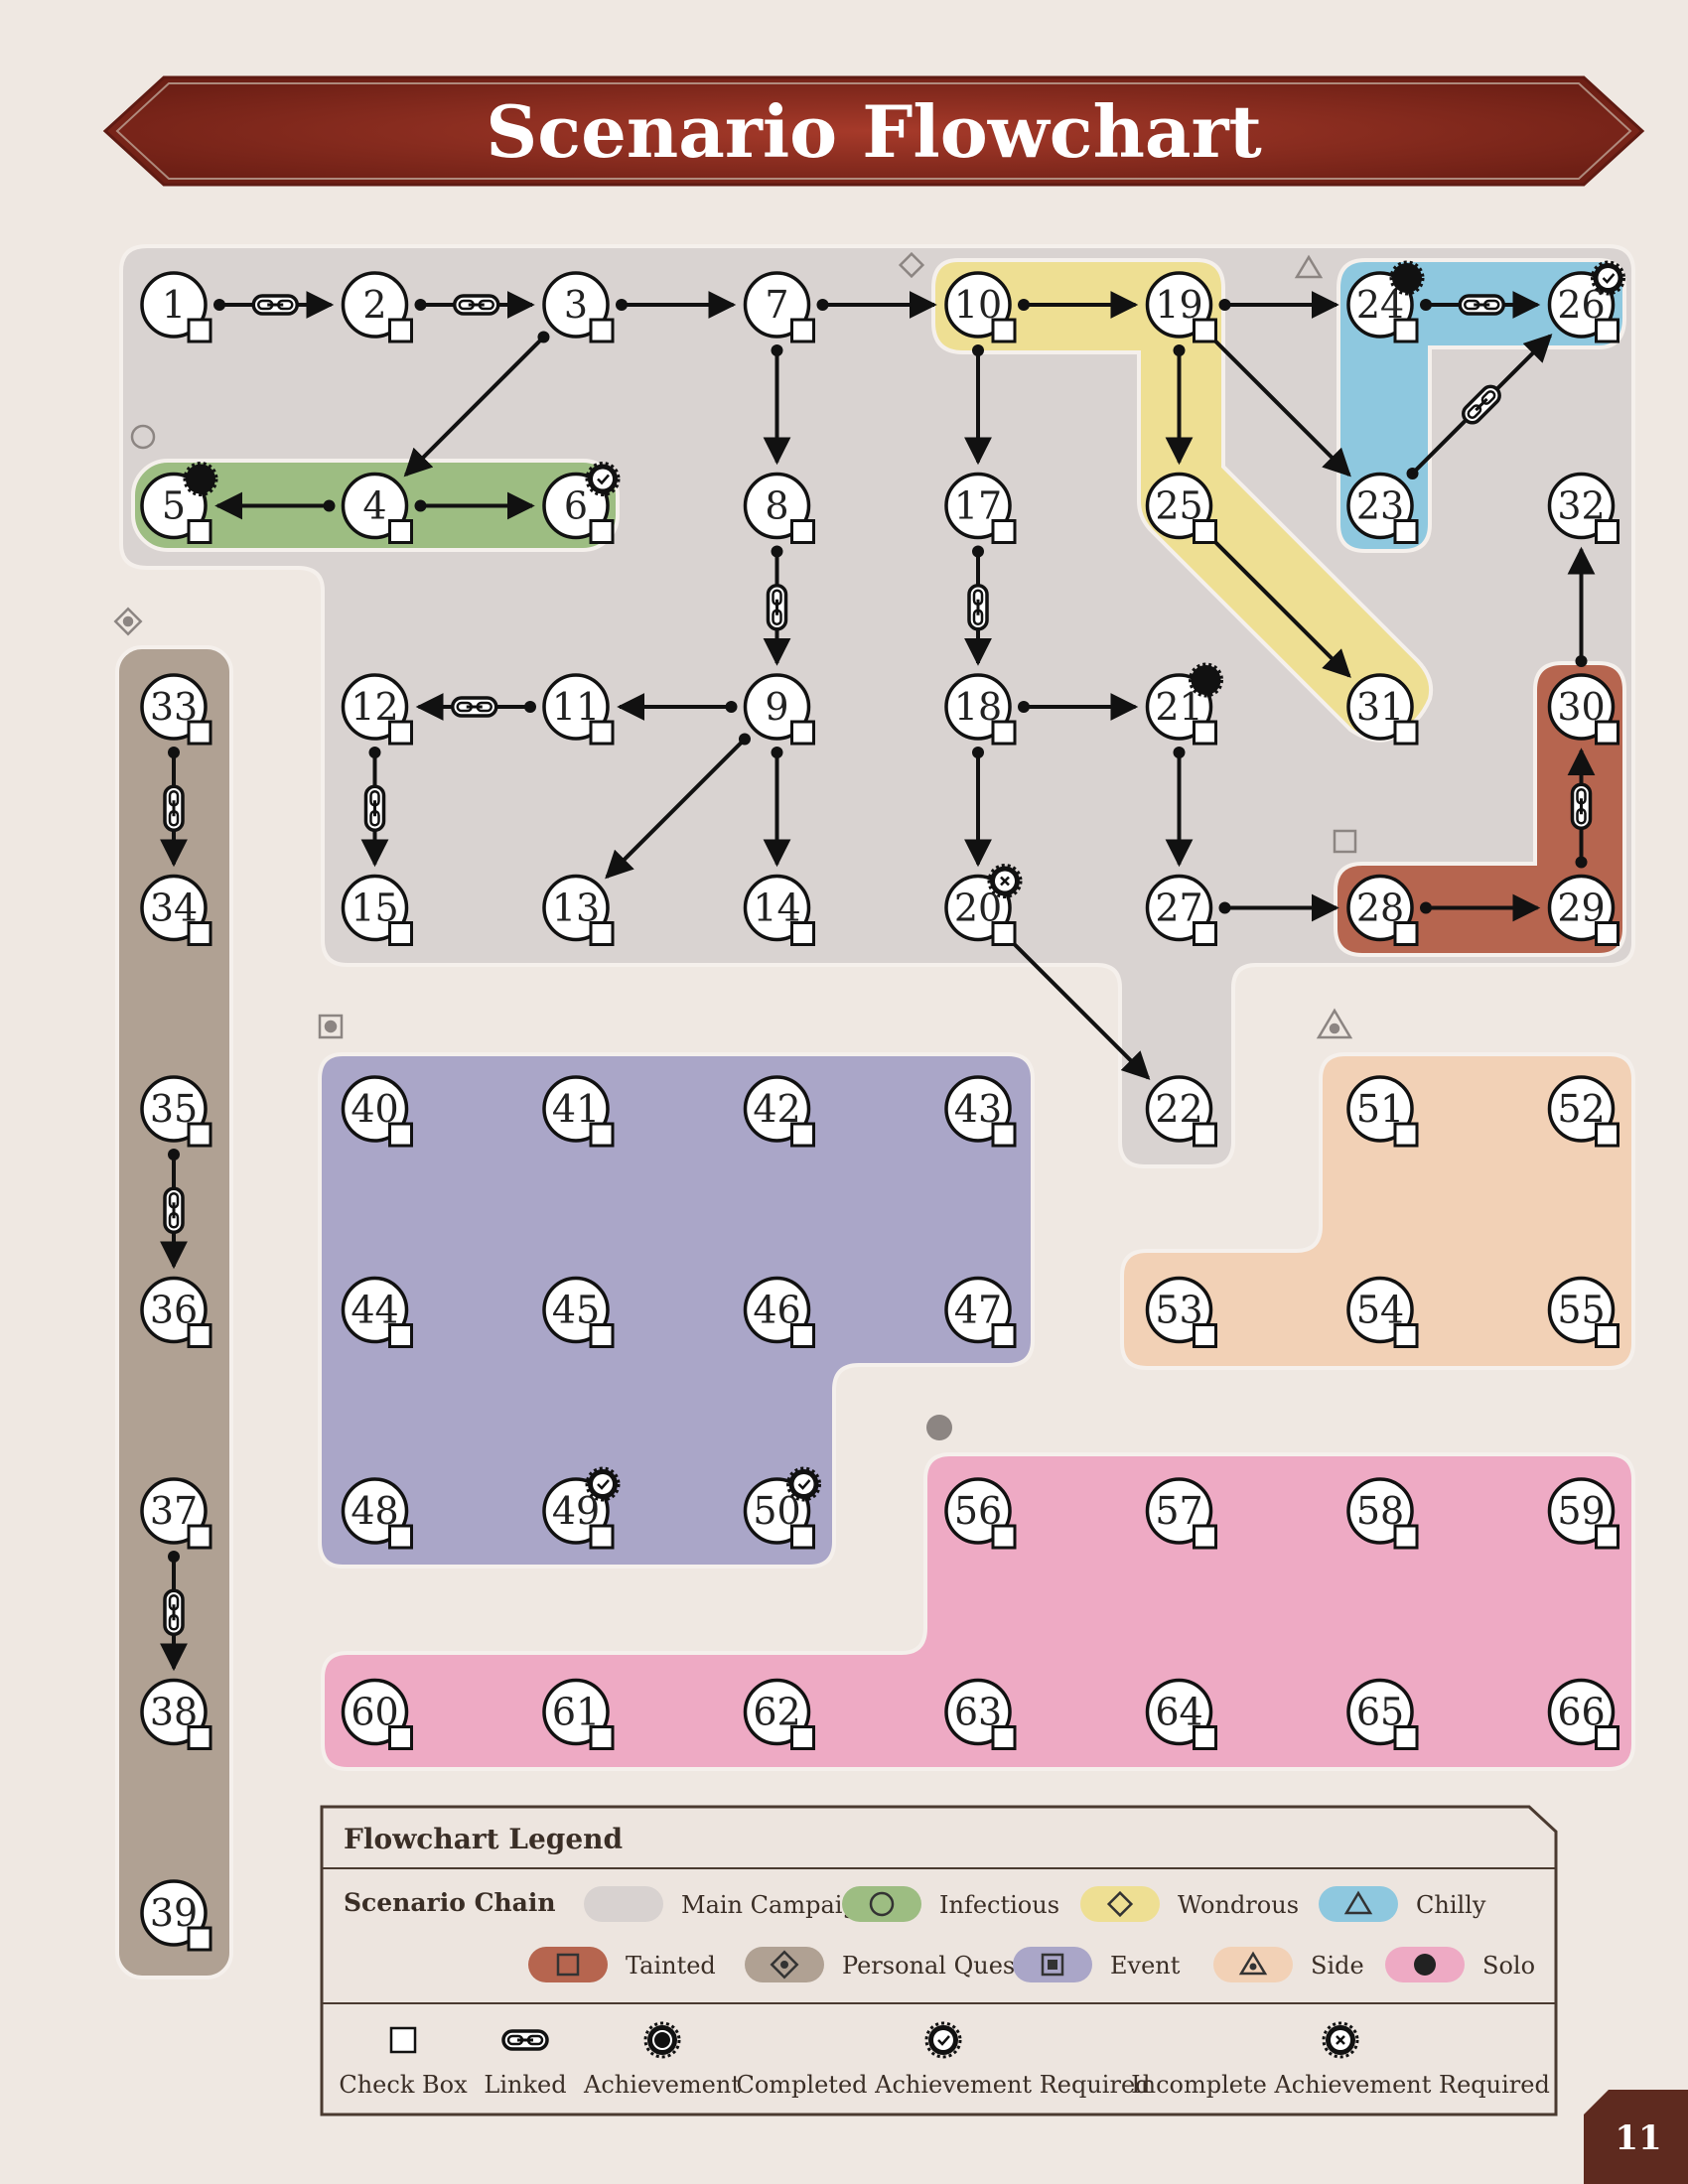  Describe the element at coordinates (1181, 307) in the screenshot. I see `scenario-node: 19` at that location.